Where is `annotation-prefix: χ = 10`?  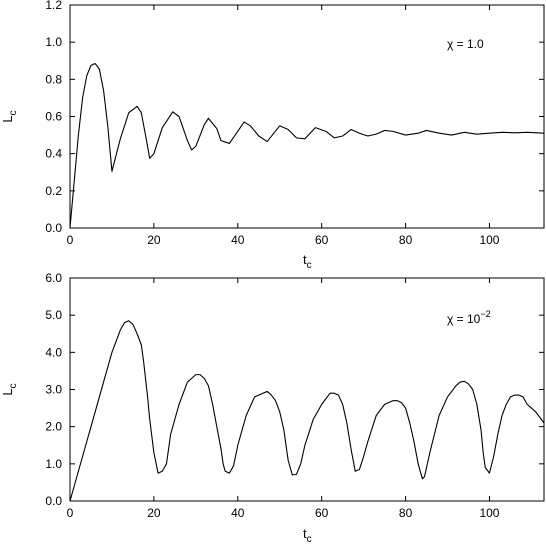
annotation-prefix: χ = 10 is located at coordinates (464, 319).